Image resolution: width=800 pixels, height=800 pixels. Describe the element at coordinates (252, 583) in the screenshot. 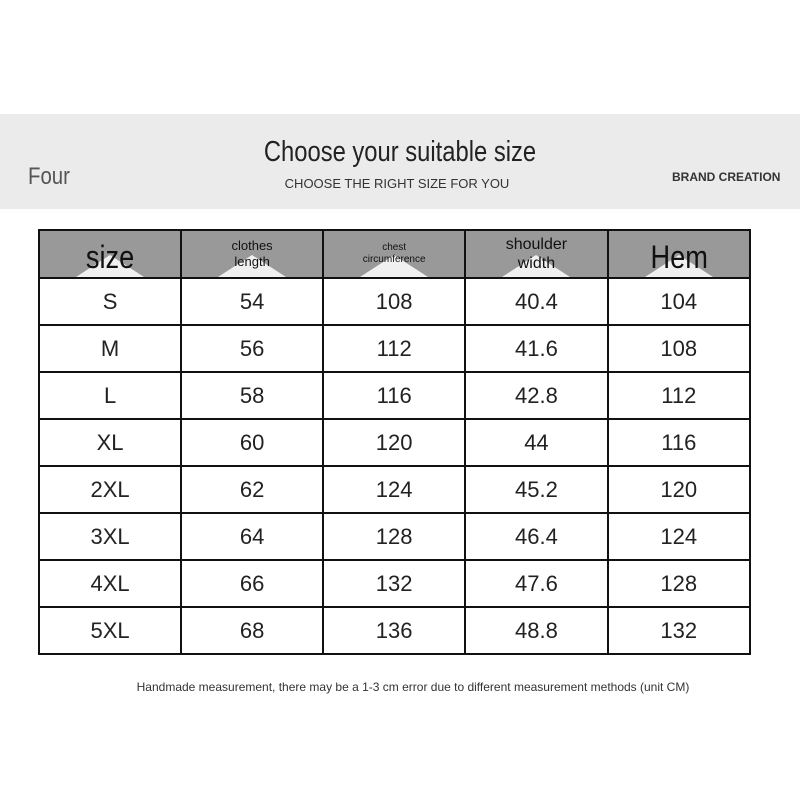

I see `table-cell: 66` at that location.